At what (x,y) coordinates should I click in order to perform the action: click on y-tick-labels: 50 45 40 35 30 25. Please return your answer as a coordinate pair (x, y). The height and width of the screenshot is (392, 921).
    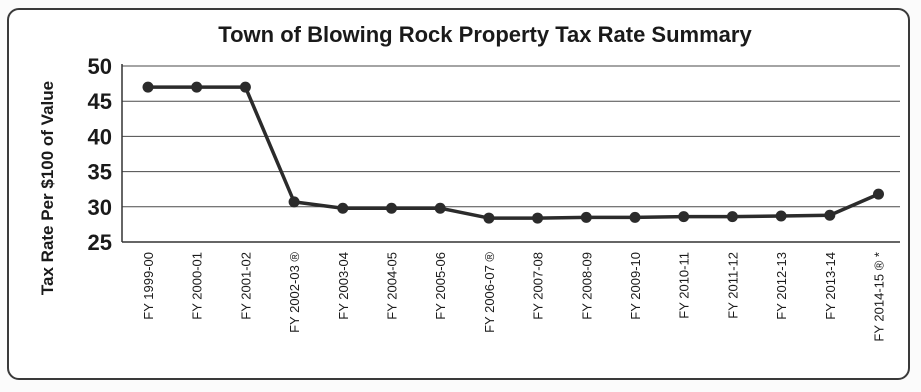
    Looking at the image, I should click on (100, 154).